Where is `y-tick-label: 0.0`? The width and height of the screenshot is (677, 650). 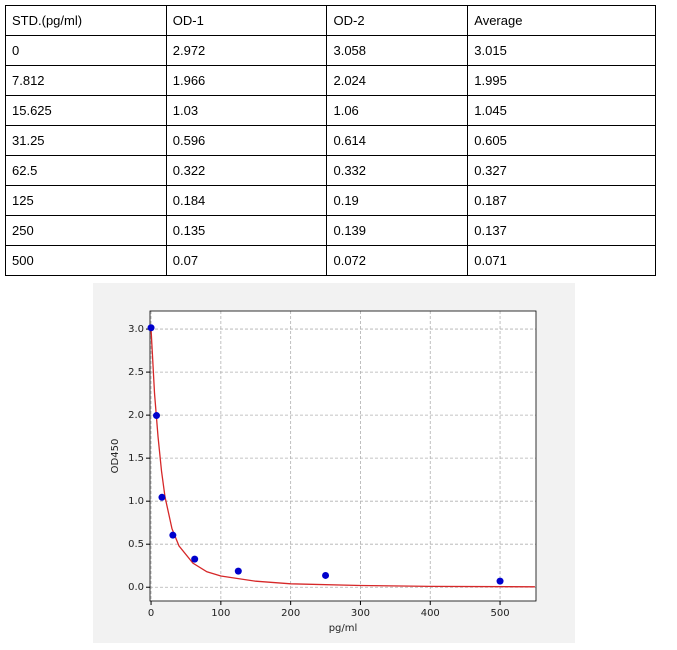 y-tick-label: 0.0 is located at coordinates (136, 587).